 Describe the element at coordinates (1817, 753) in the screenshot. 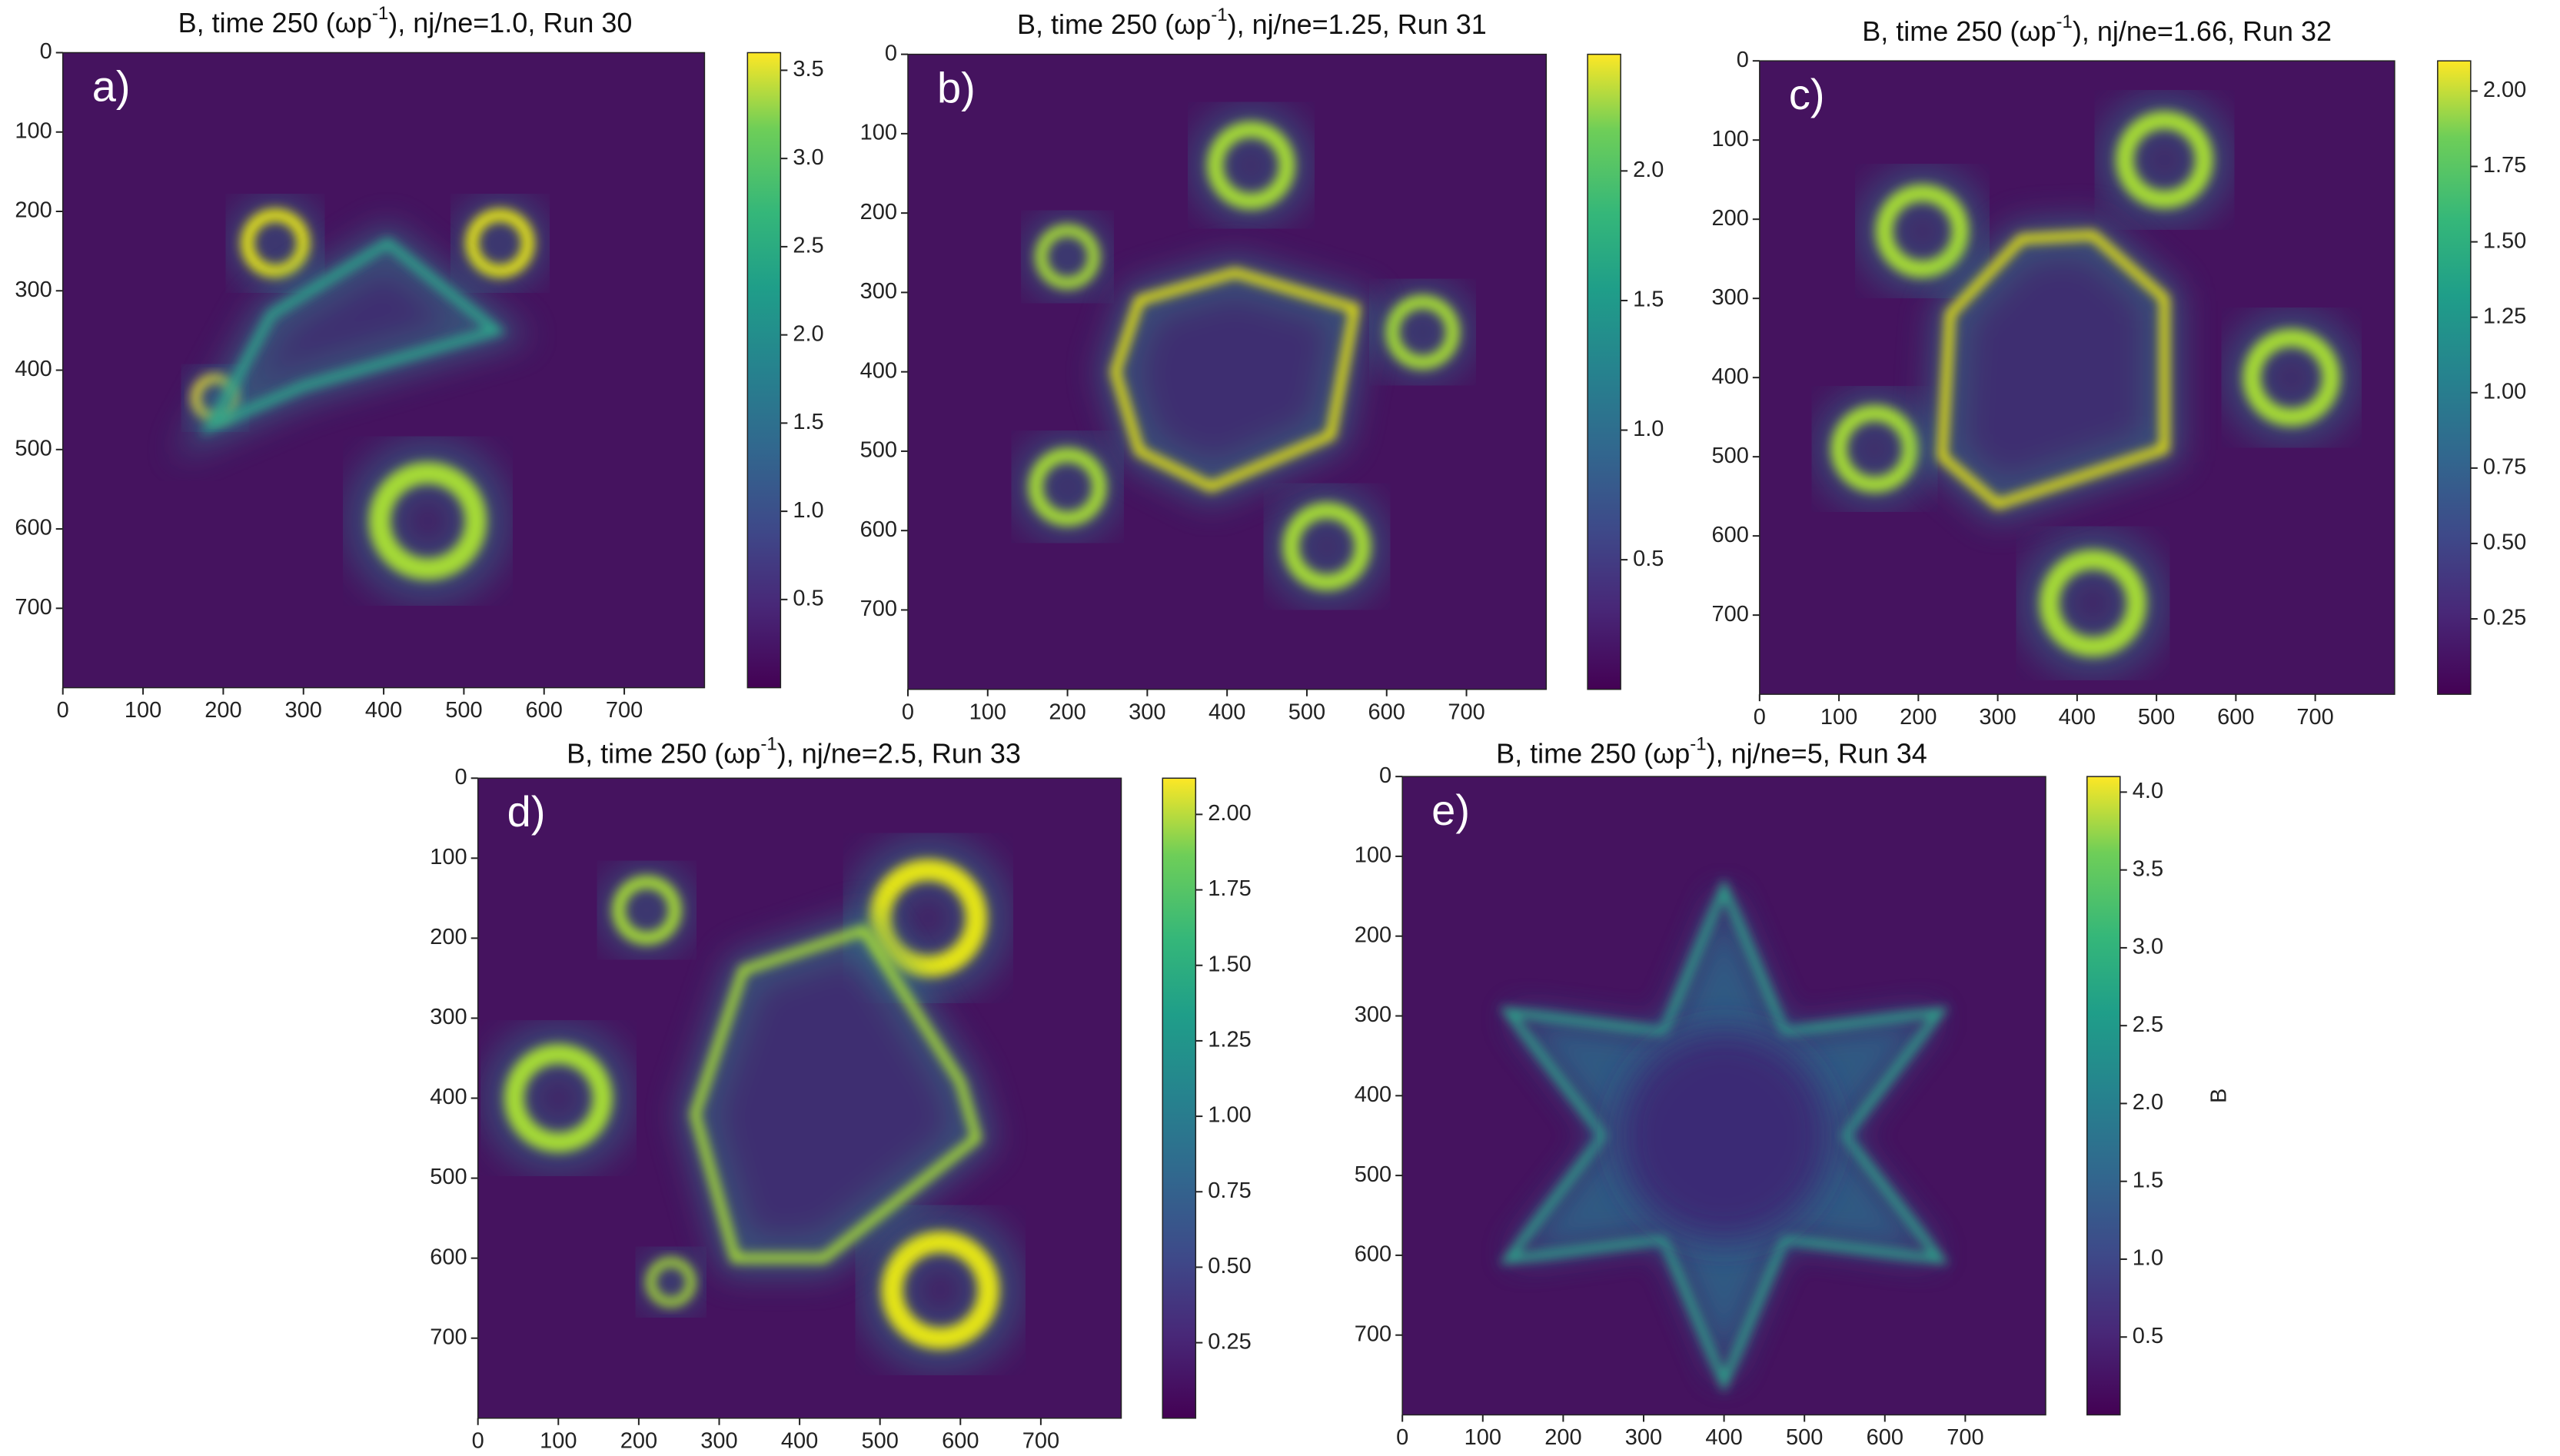

I see `title-part: ), nj/ne=5, Run 34` at that location.